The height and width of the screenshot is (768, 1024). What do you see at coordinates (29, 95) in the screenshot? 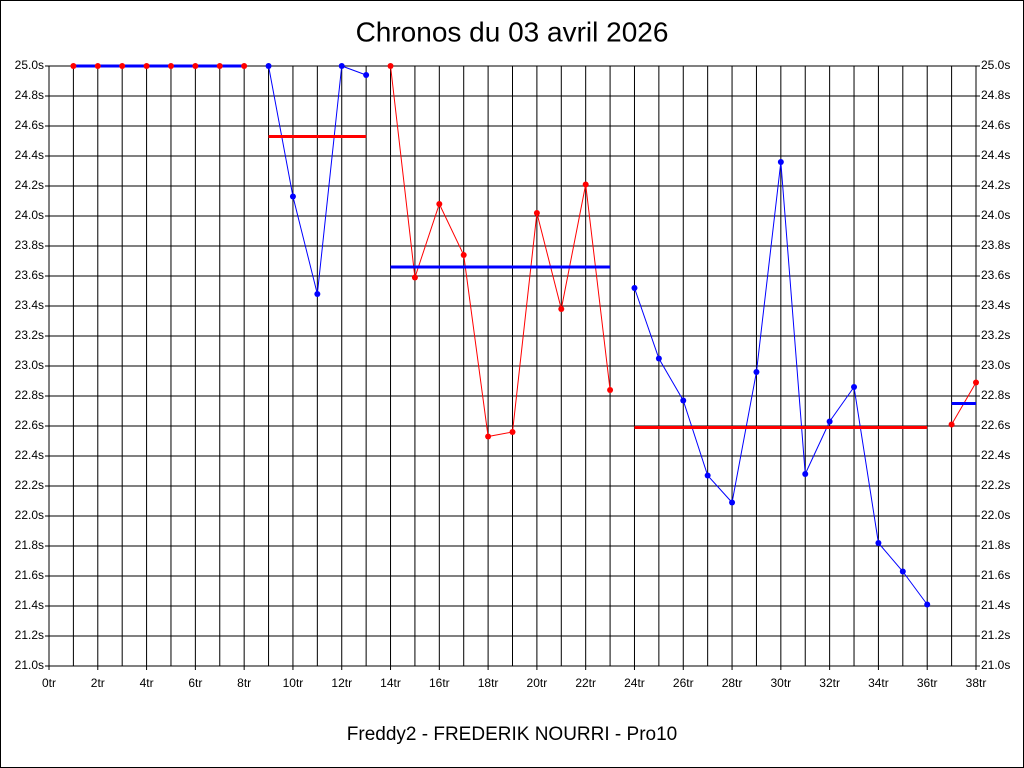
I see `y-tick-label: 24.8s` at bounding box center [29, 95].